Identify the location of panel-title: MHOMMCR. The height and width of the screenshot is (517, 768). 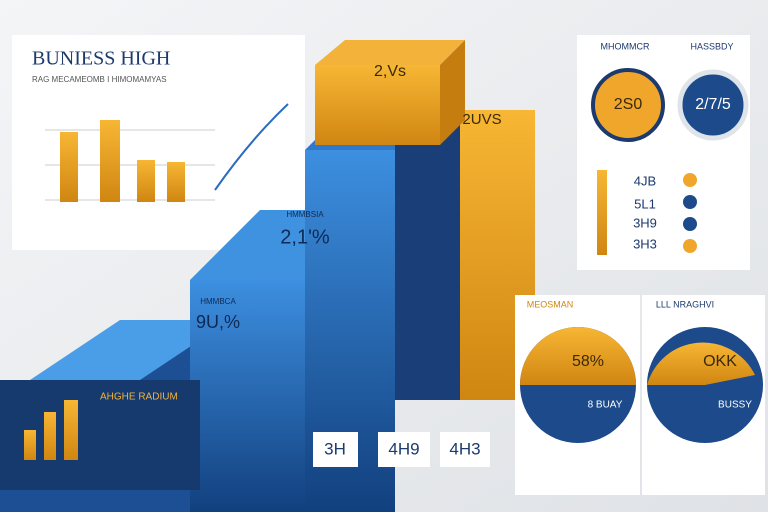
(625, 46).